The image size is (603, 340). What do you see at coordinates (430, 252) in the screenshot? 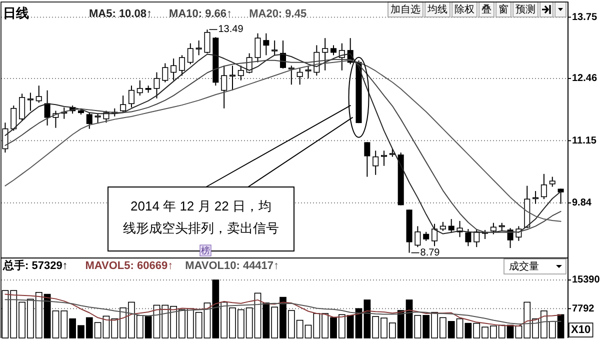
I see `annotation: 8.79` at bounding box center [430, 252].